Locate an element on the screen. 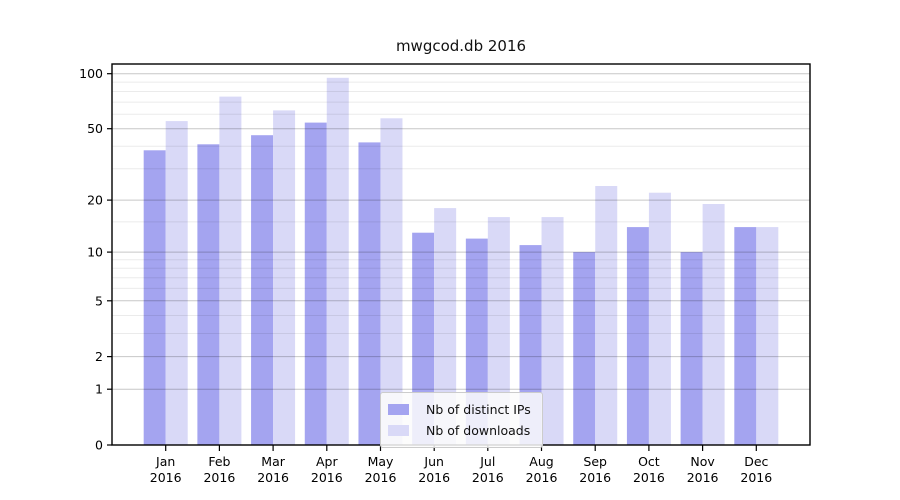 The height and width of the screenshot is (500, 900). x-tick-label-month: Jan is located at coordinates (165, 461).